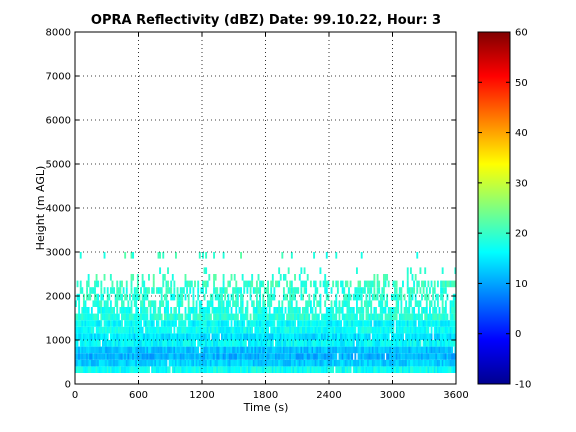 This screenshot has width=576, height=432. What do you see at coordinates (265, 395) in the screenshot?
I see `x-tick-label: 1800` at bounding box center [265, 395].